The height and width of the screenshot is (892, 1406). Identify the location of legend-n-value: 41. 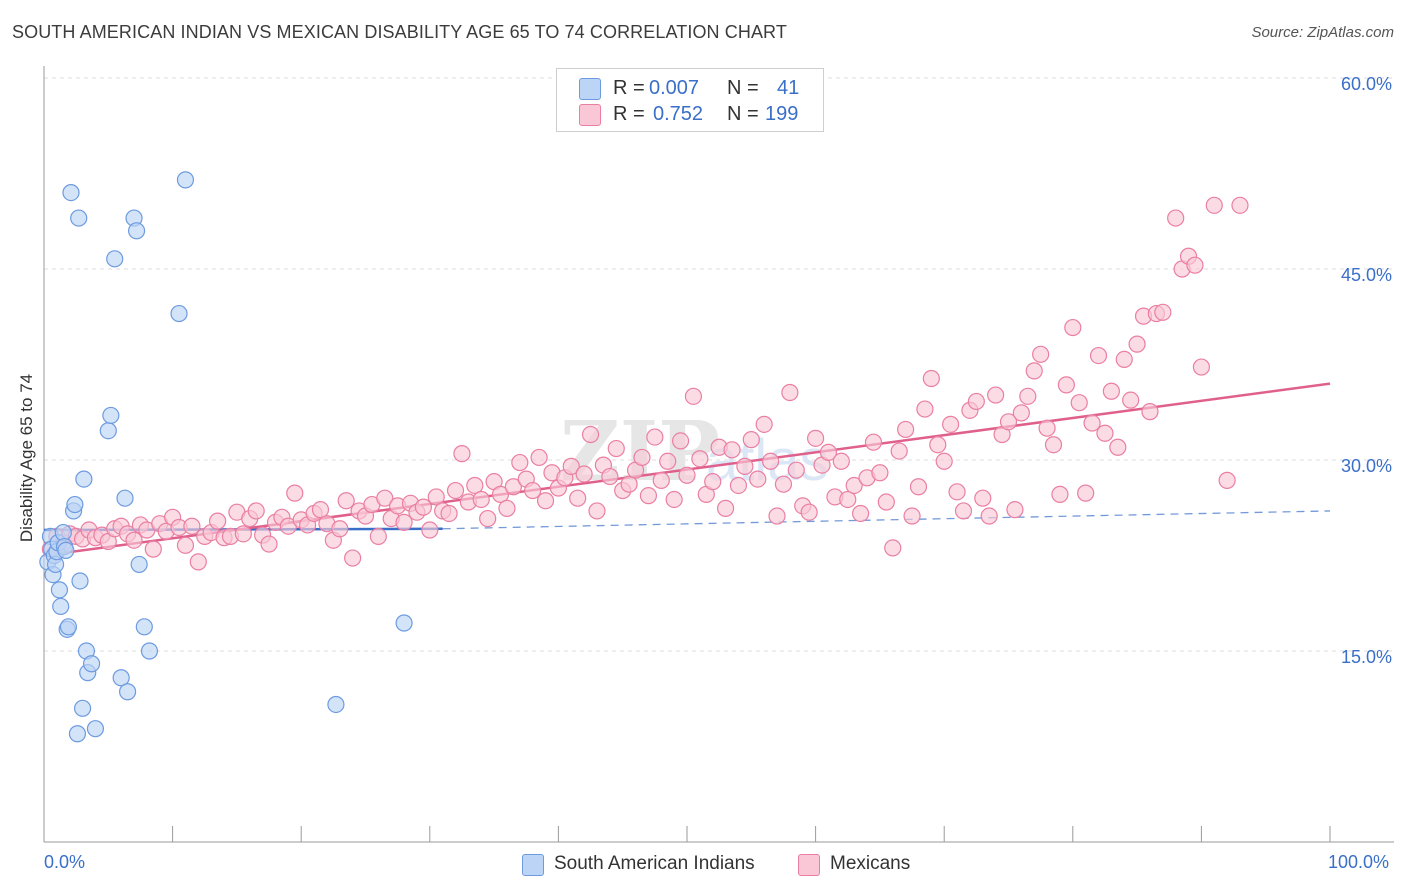
(788, 88).